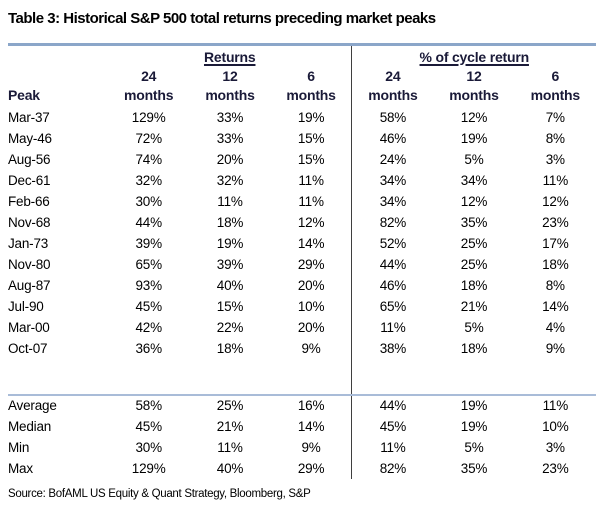 This screenshot has width=601, height=514. I want to click on row-label: Mar-00, so click(29, 327).